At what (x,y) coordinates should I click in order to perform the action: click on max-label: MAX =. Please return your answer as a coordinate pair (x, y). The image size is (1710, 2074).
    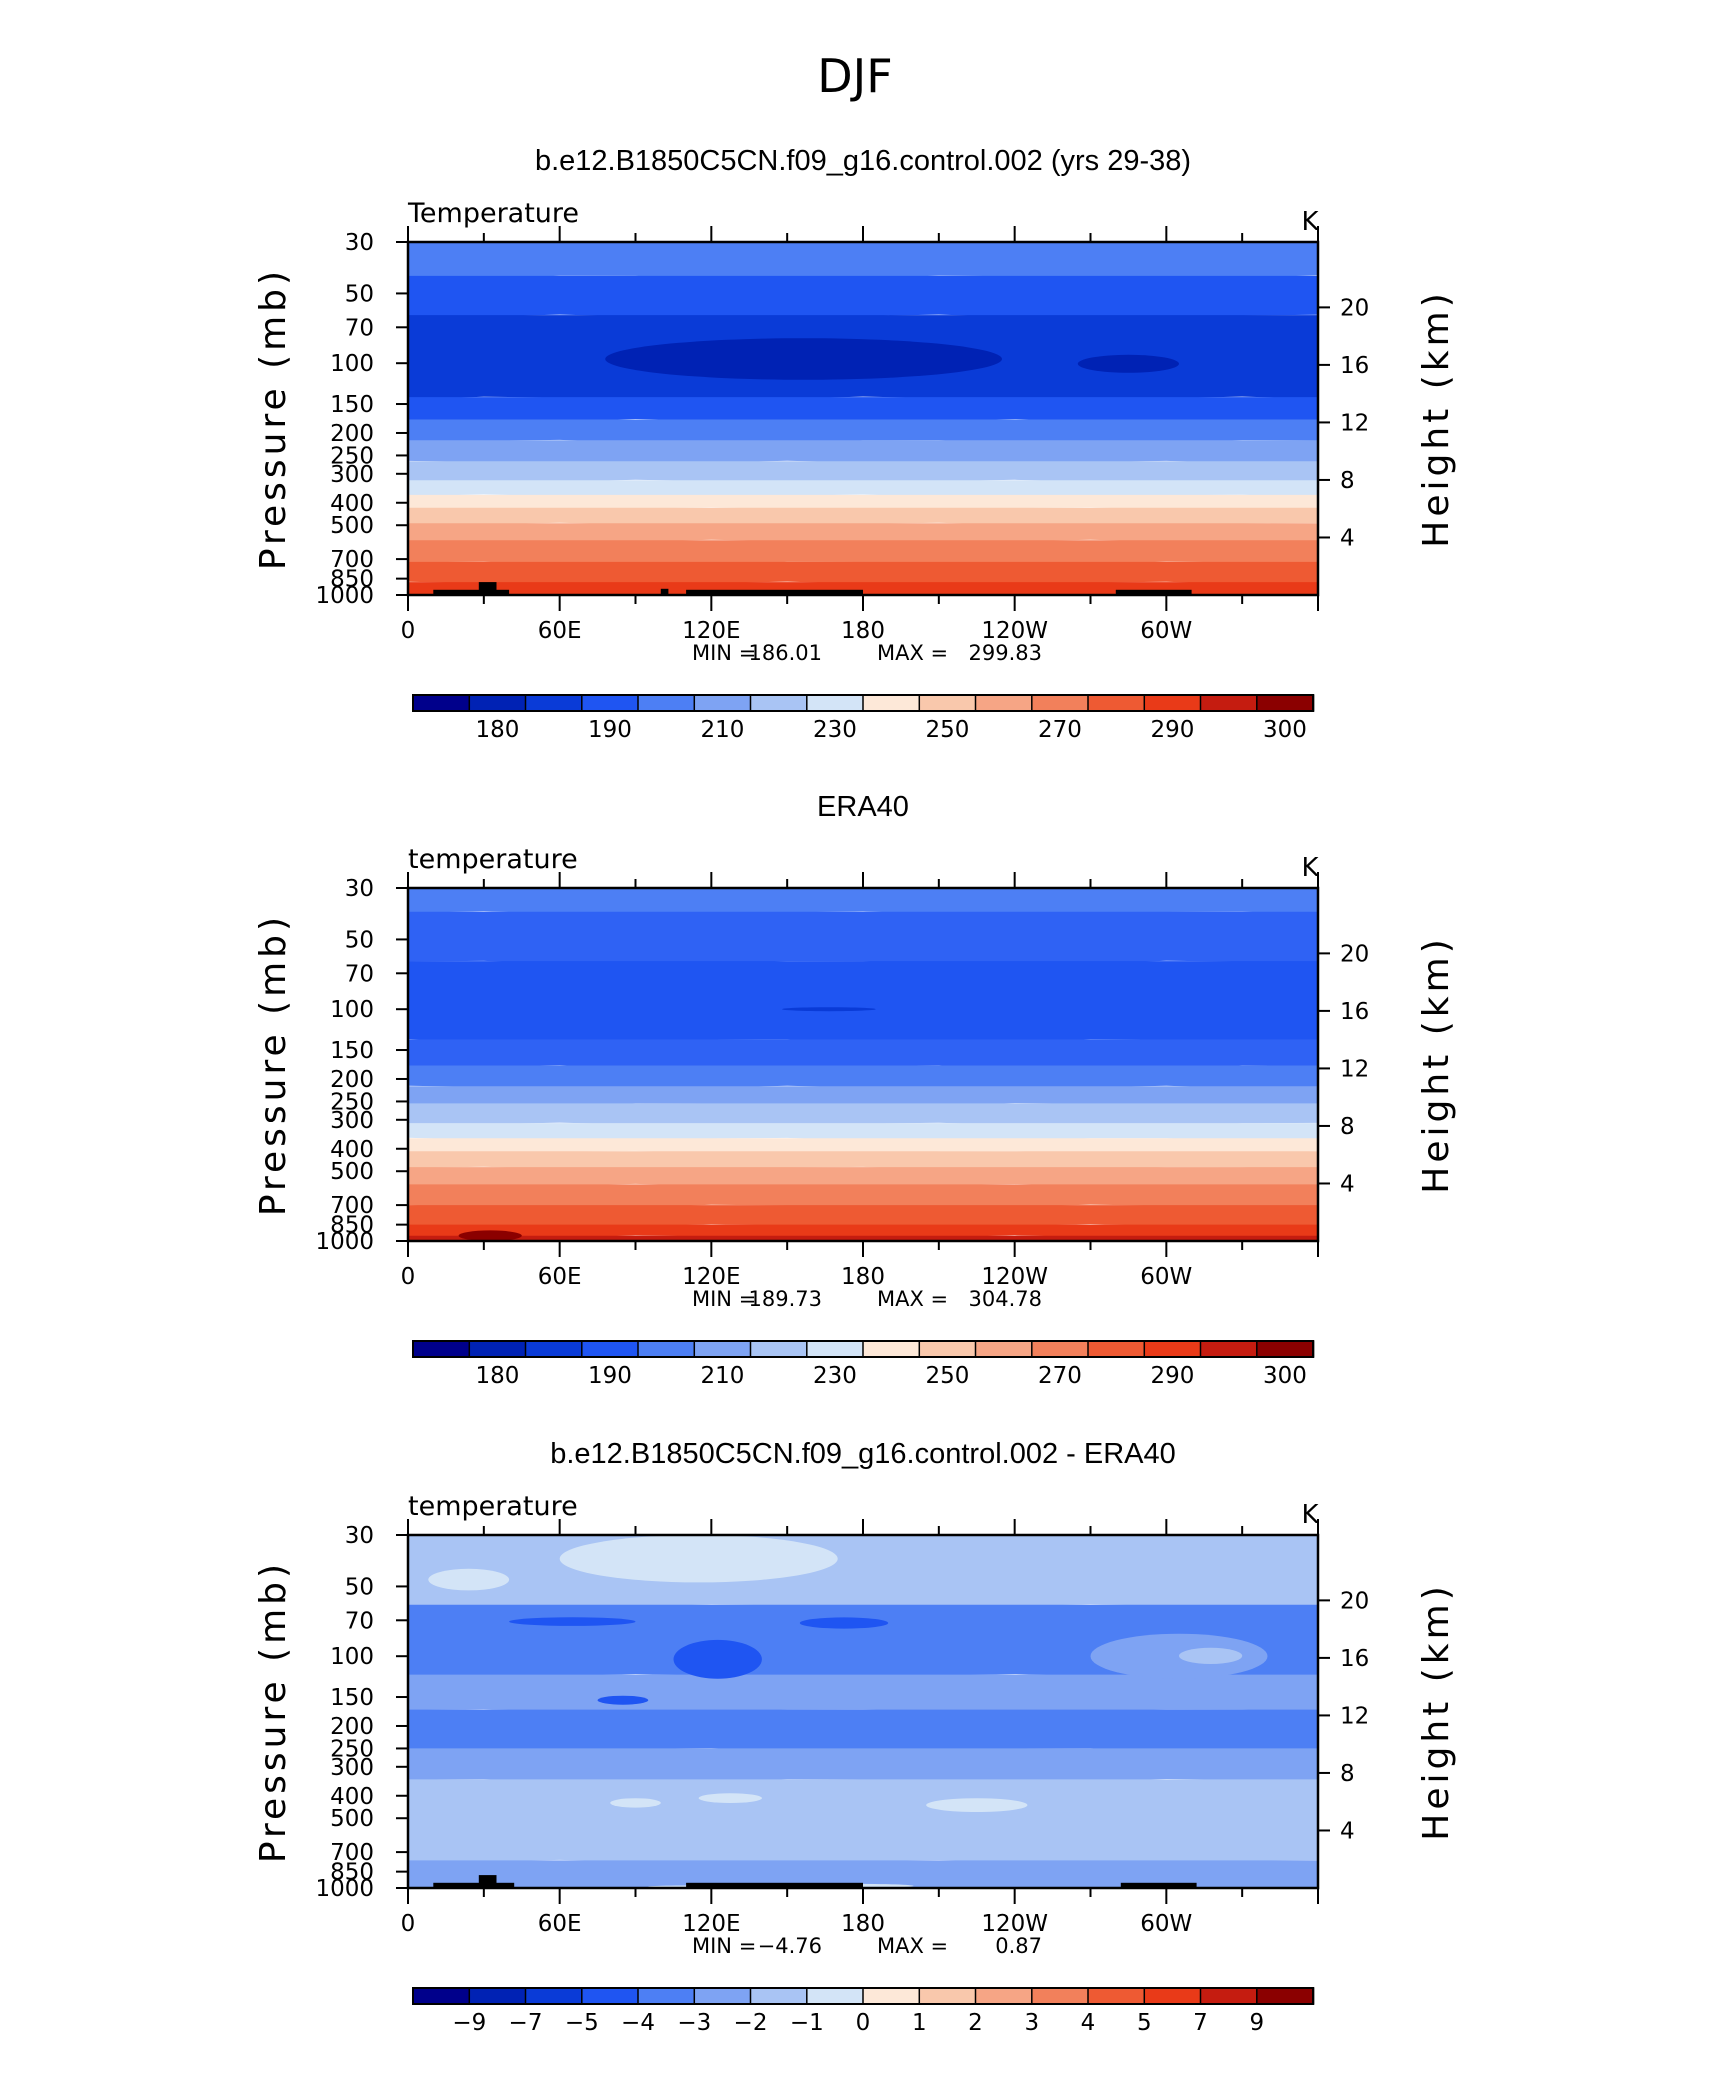
    Looking at the image, I should click on (912, 1946).